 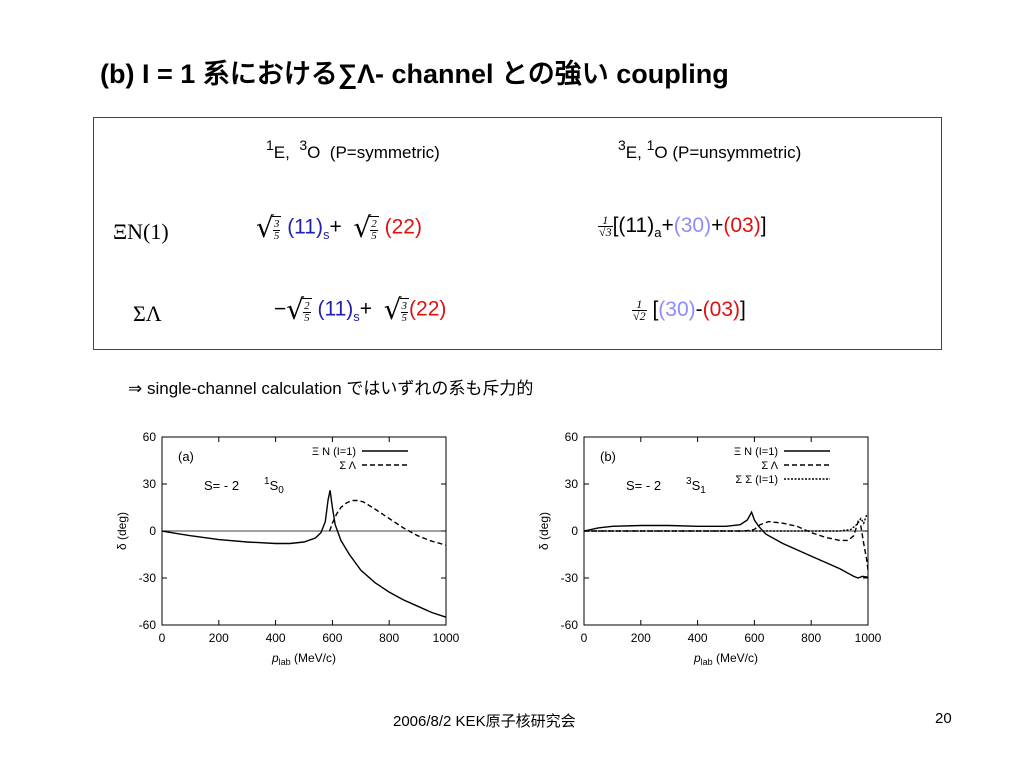 I want to click on state-label: 3S1, so click(x=696, y=486).